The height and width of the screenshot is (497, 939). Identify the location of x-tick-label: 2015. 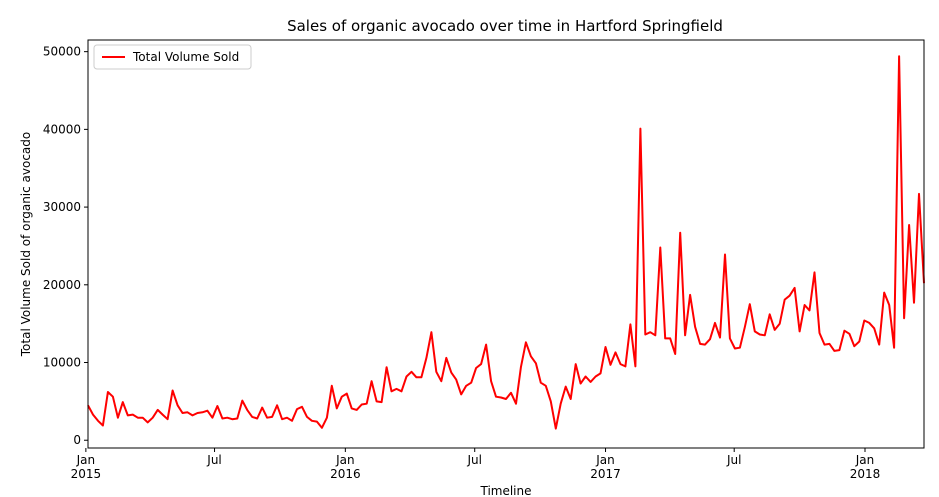
(86, 474).